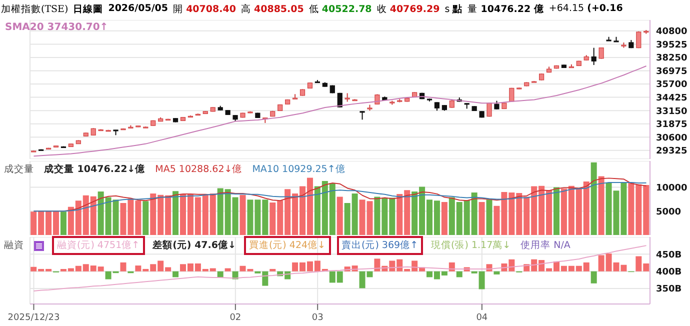 The width and height of the screenshot is (690, 326). I want to click on y-tick-label: 40800, so click(672, 32).